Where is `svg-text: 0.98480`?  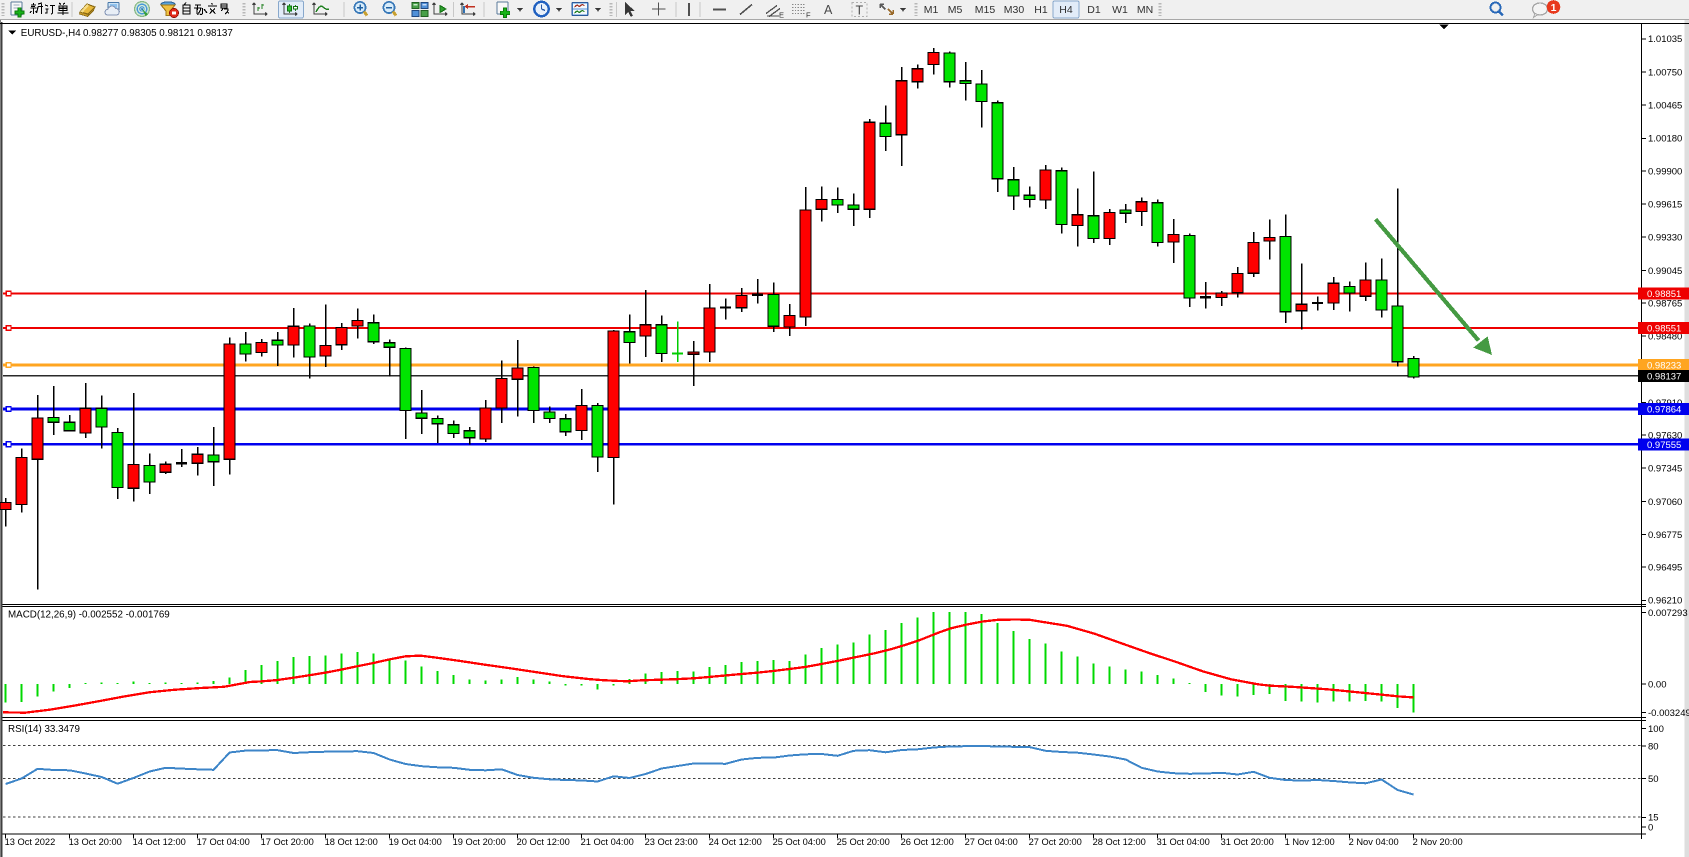 svg-text: 0.98480 is located at coordinates (1665, 337).